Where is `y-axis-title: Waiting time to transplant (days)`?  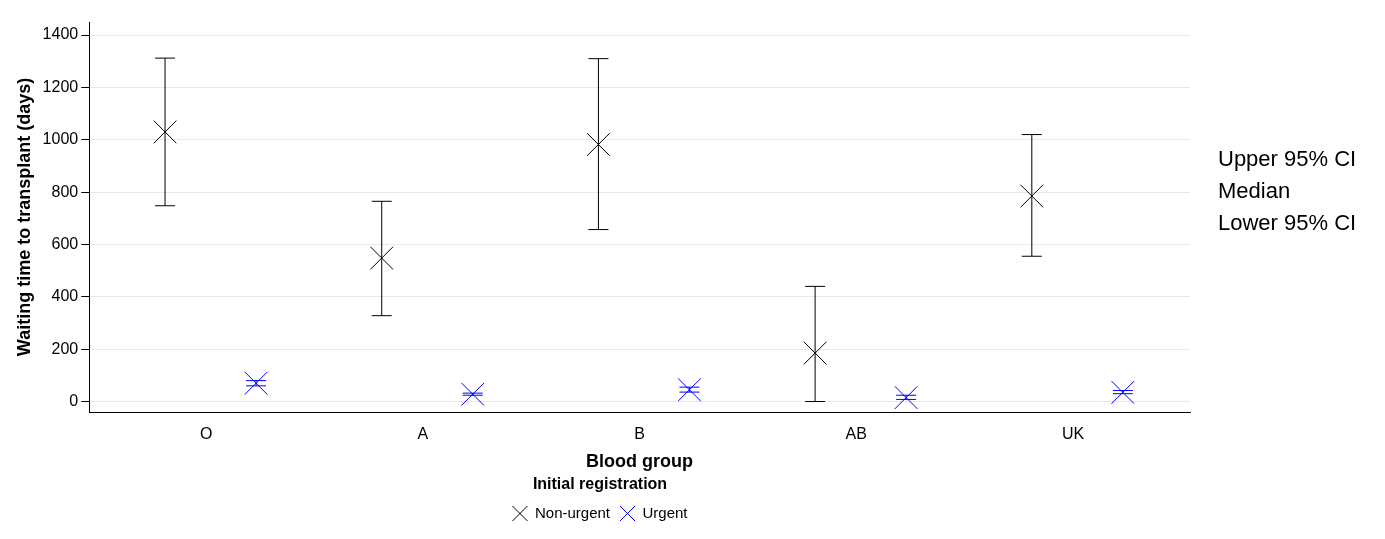 y-axis-title: Waiting time to transplant (days) is located at coordinates (23, 217).